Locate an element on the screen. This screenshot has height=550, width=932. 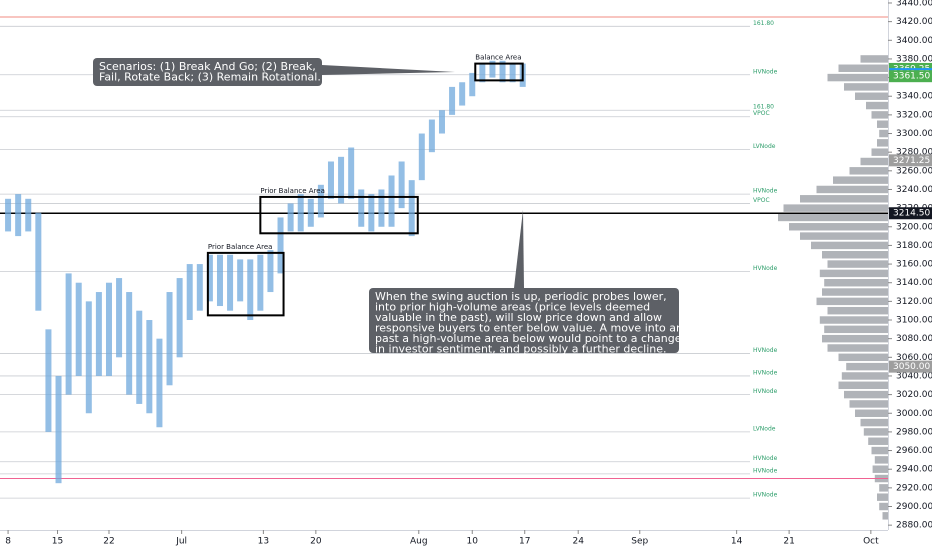
annotation-pointer is located at coordinates (519, 249).